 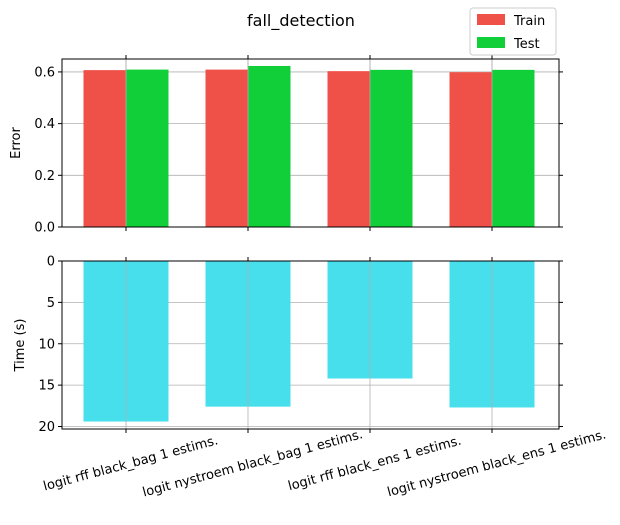 I want to click on error-y-tick-label: 0.2, so click(x=44, y=176).